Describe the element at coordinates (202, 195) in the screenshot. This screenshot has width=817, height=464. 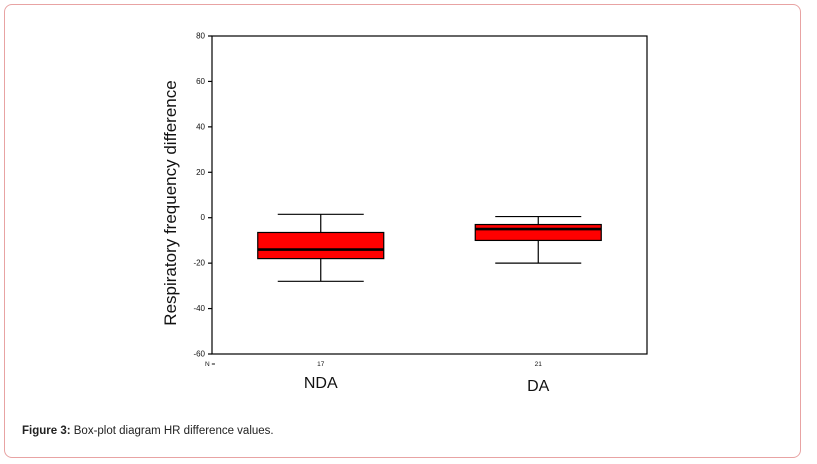
I see `y-axis-ticks: -60 -40 -20 0 20 40 60 80` at that location.